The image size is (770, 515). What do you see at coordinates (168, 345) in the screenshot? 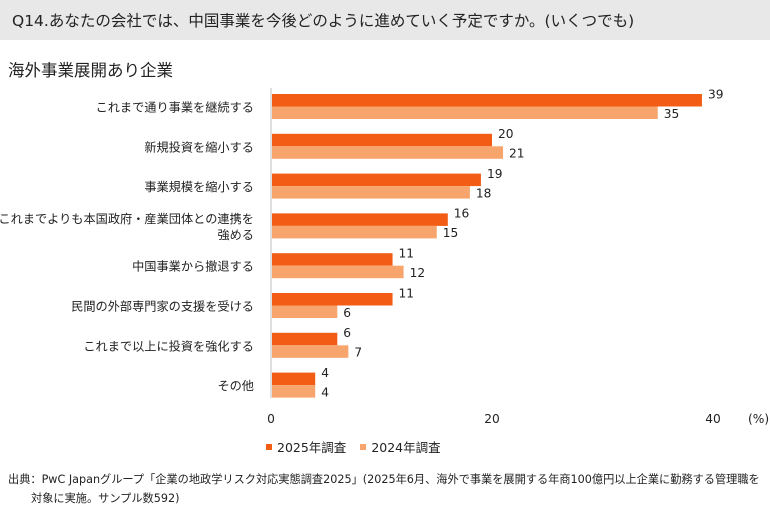
I see `category-label: これまで以上に投資を強化する` at bounding box center [168, 345].